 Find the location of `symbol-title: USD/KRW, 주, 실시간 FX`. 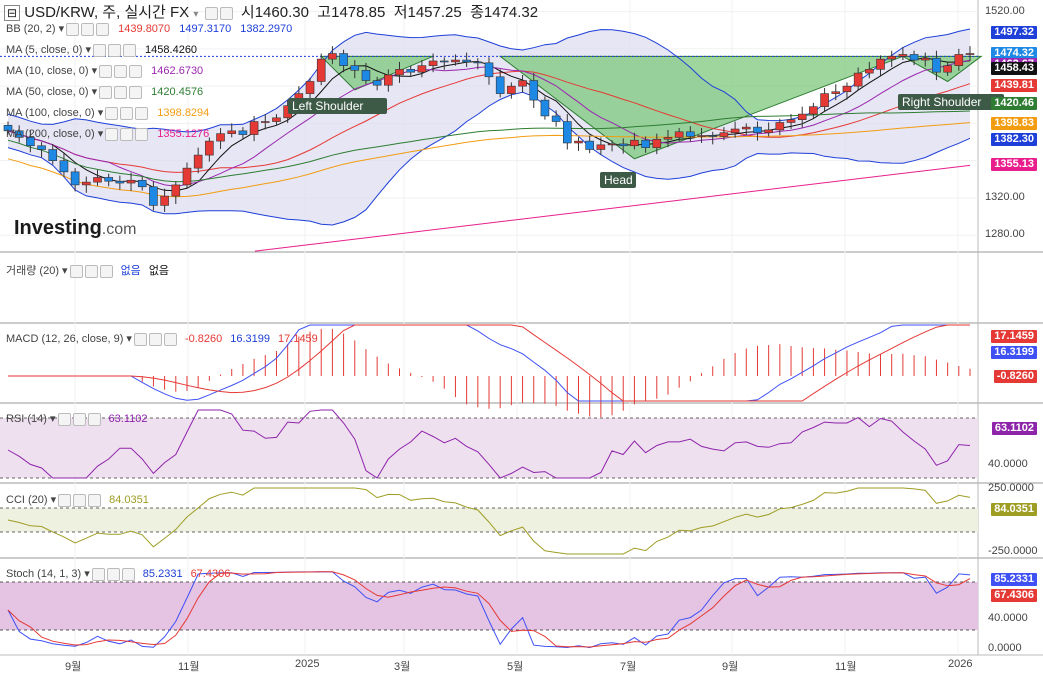

symbol-title: USD/KRW, 주, 실시간 FX is located at coordinates (107, 12).